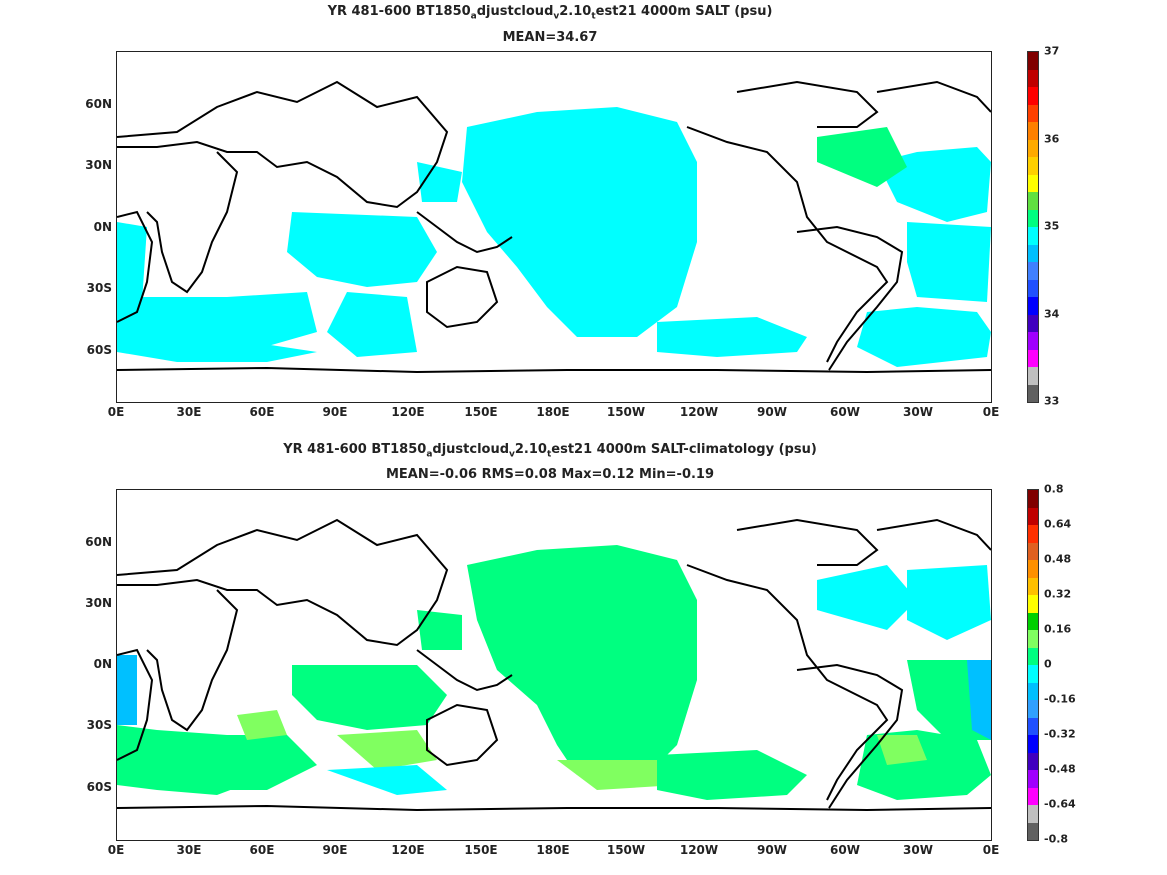 Image resolution: width=1167 pixels, height=875 pixels. What do you see at coordinates (408, 412) in the screenshot?
I see `panel1-xtick: 120E` at bounding box center [408, 412].